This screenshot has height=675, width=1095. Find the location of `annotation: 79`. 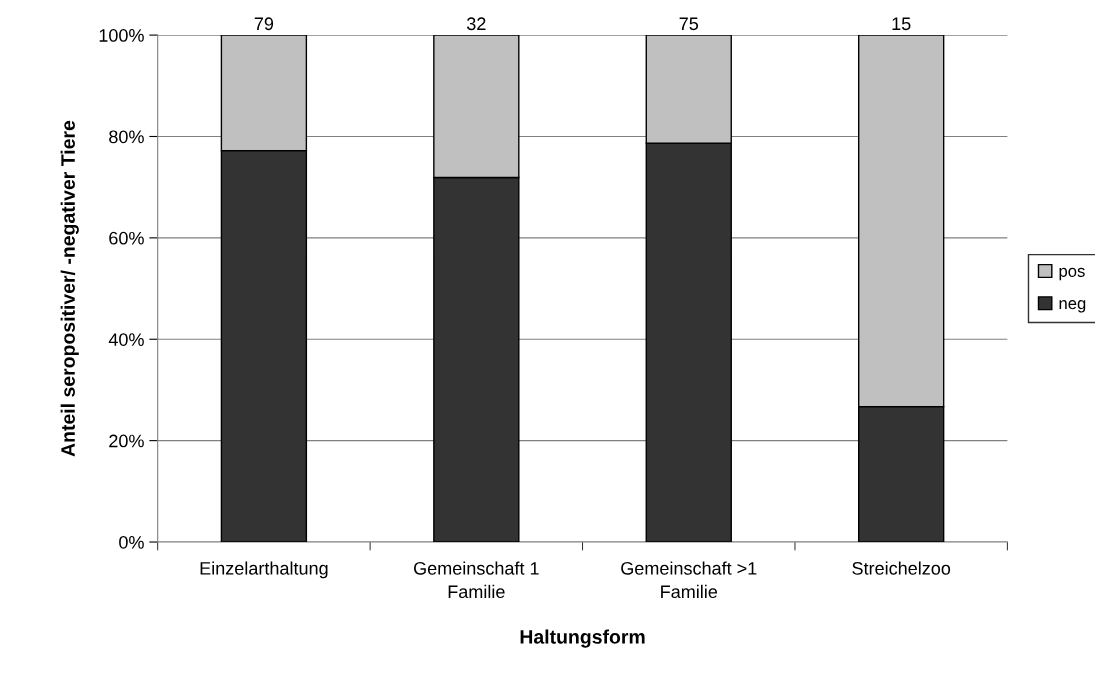

annotation: 79 is located at coordinates (264, 24).